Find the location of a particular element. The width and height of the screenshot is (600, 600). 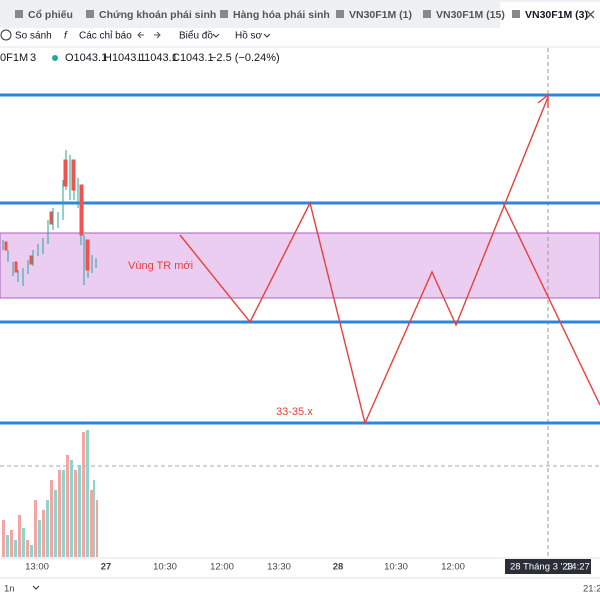

tab: VN30F1M (1) is located at coordinates (380, 15).